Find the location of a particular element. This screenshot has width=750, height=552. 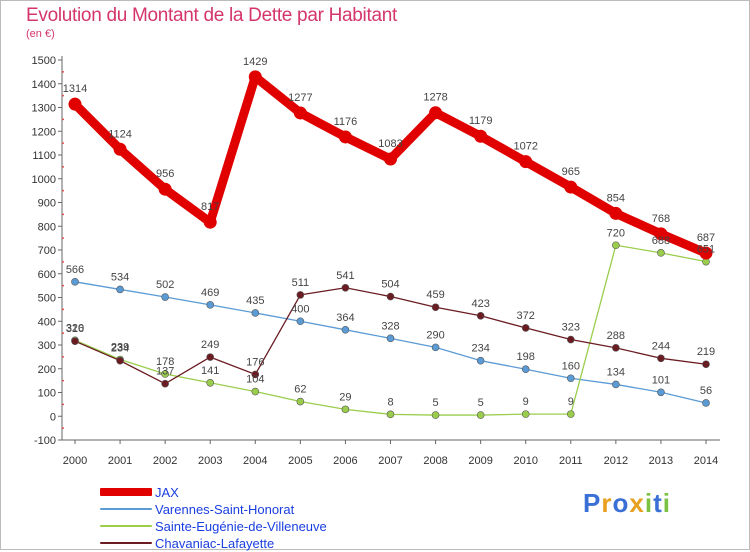

data-label: 1179 is located at coordinates (481, 121).